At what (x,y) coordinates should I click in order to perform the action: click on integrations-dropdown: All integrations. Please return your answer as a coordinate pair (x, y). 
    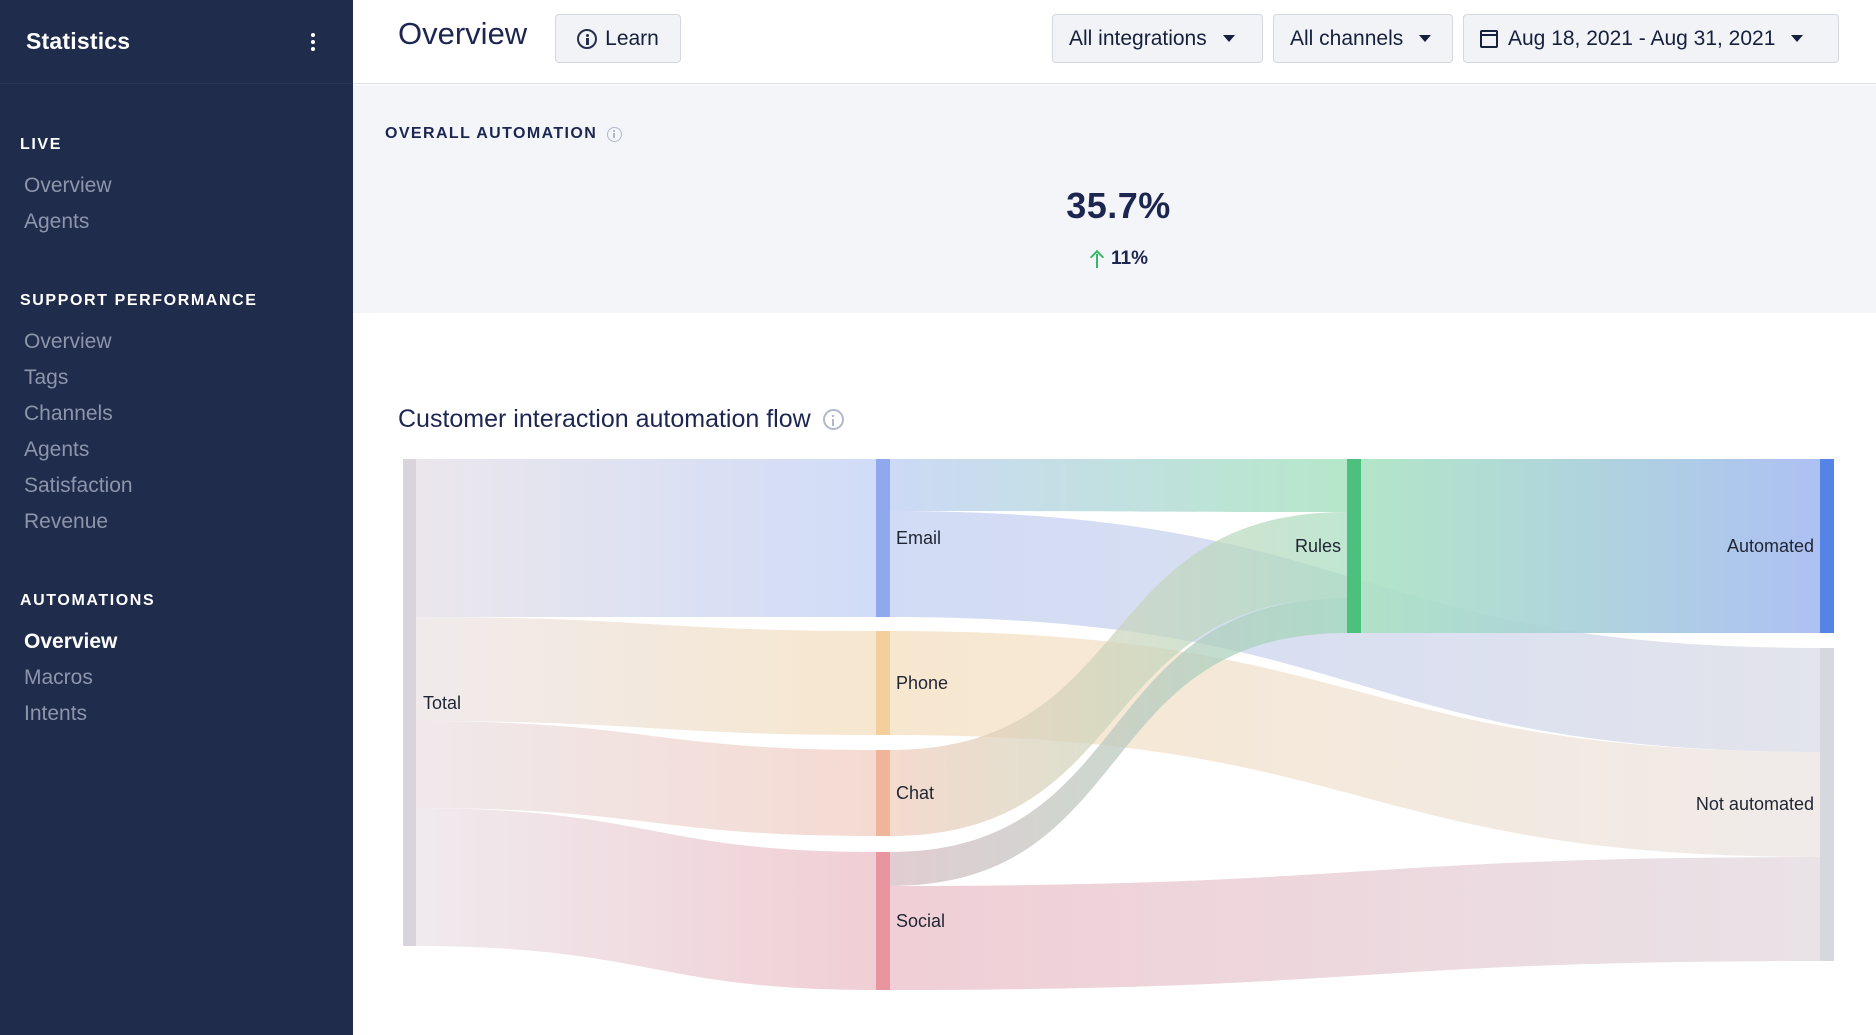
    Looking at the image, I should click on (1157, 38).